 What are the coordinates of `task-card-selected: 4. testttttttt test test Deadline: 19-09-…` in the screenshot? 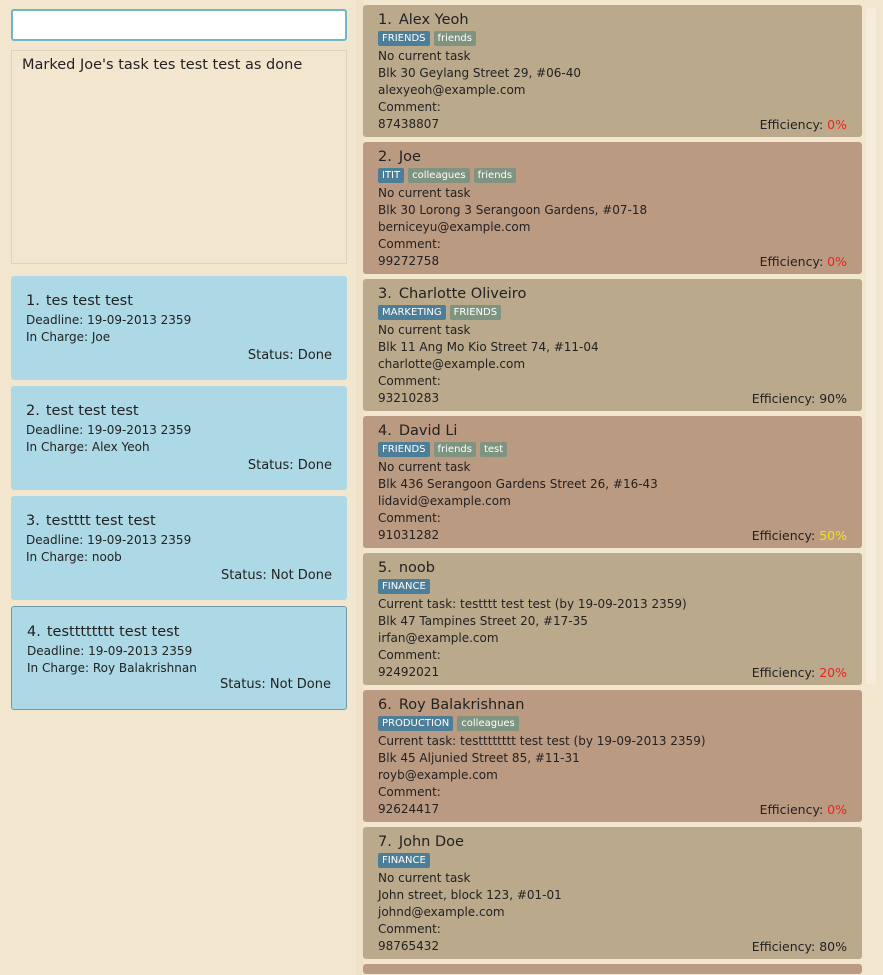 It's located at (179, 658).